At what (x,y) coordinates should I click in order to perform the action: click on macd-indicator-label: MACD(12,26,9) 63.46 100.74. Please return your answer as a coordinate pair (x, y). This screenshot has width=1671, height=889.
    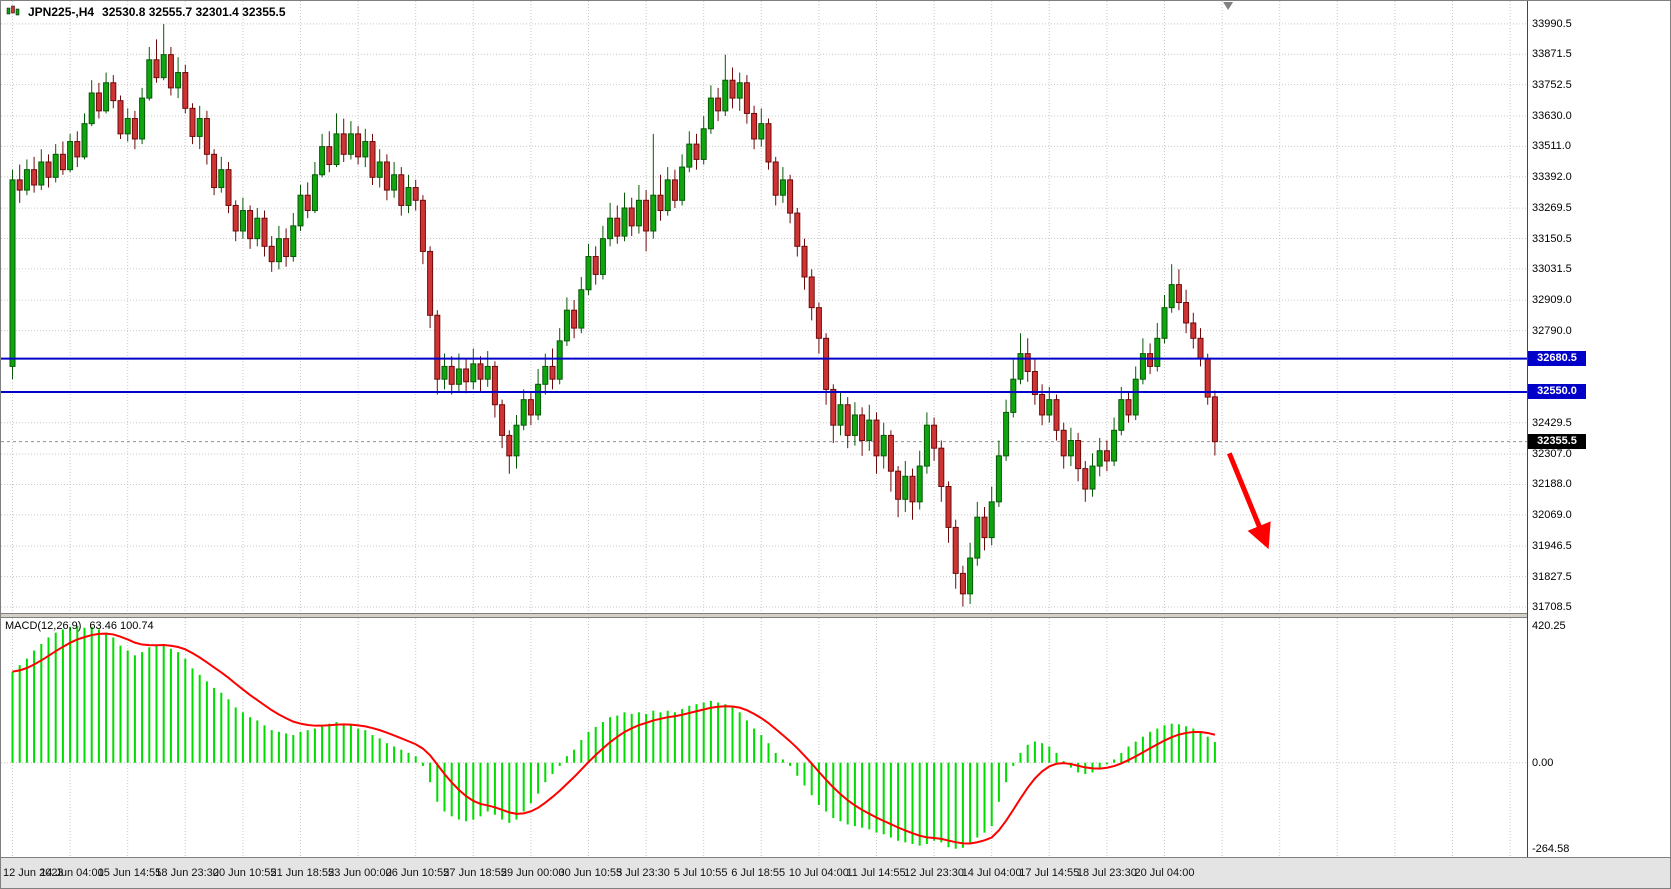
    Looking at the image, I should click on (79, 626).